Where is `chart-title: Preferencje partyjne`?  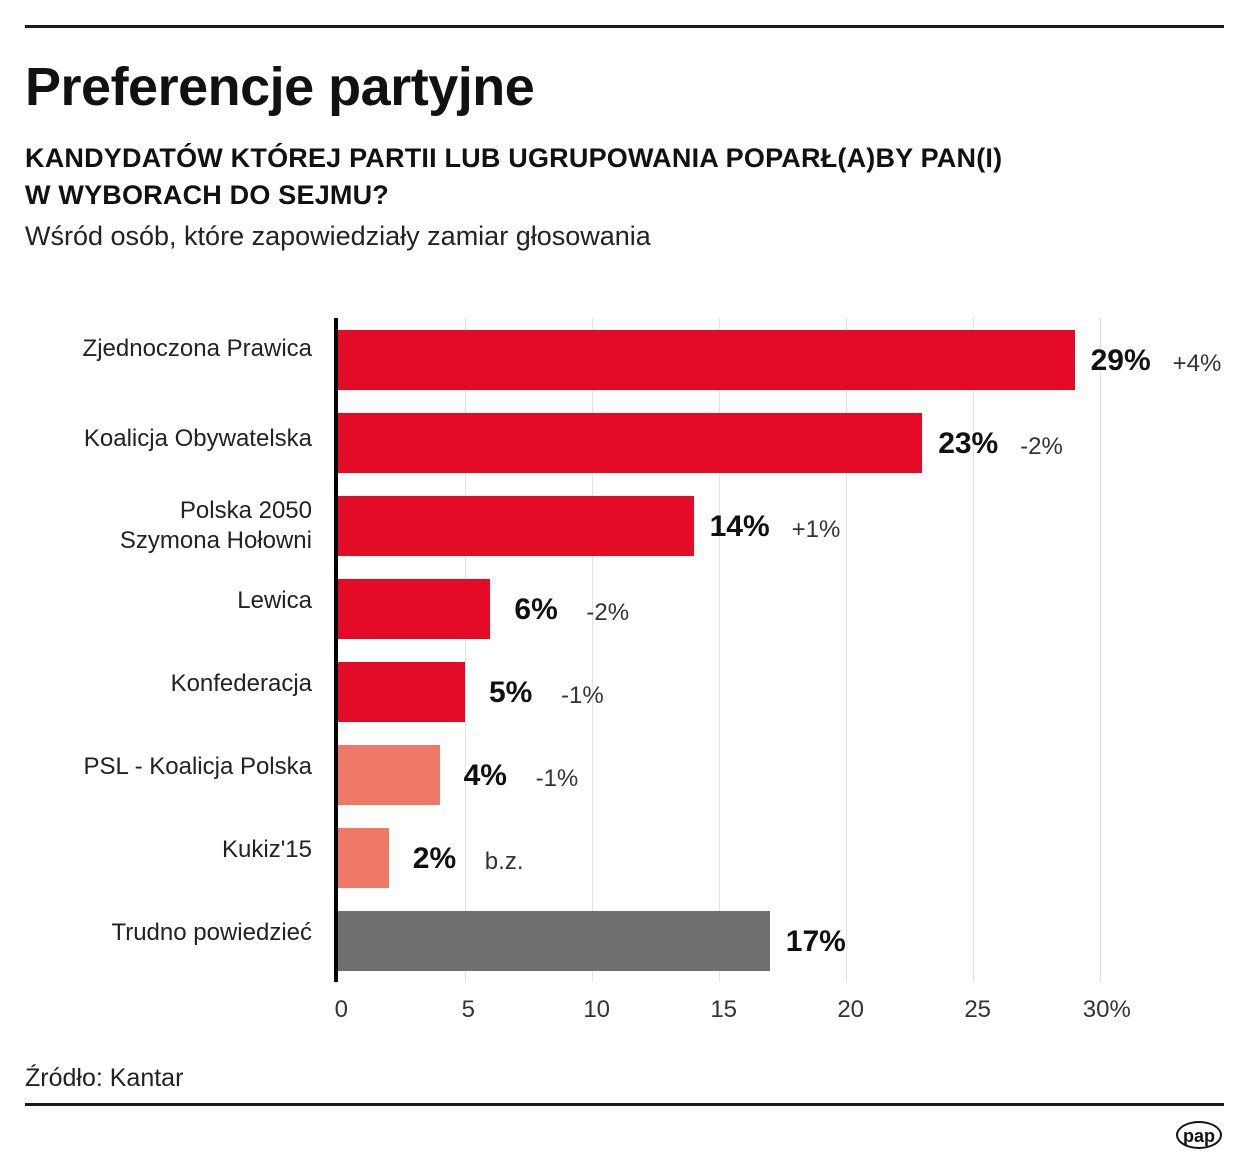
chart-title: Preferencje partyjne is located at coordinates (280, 87).